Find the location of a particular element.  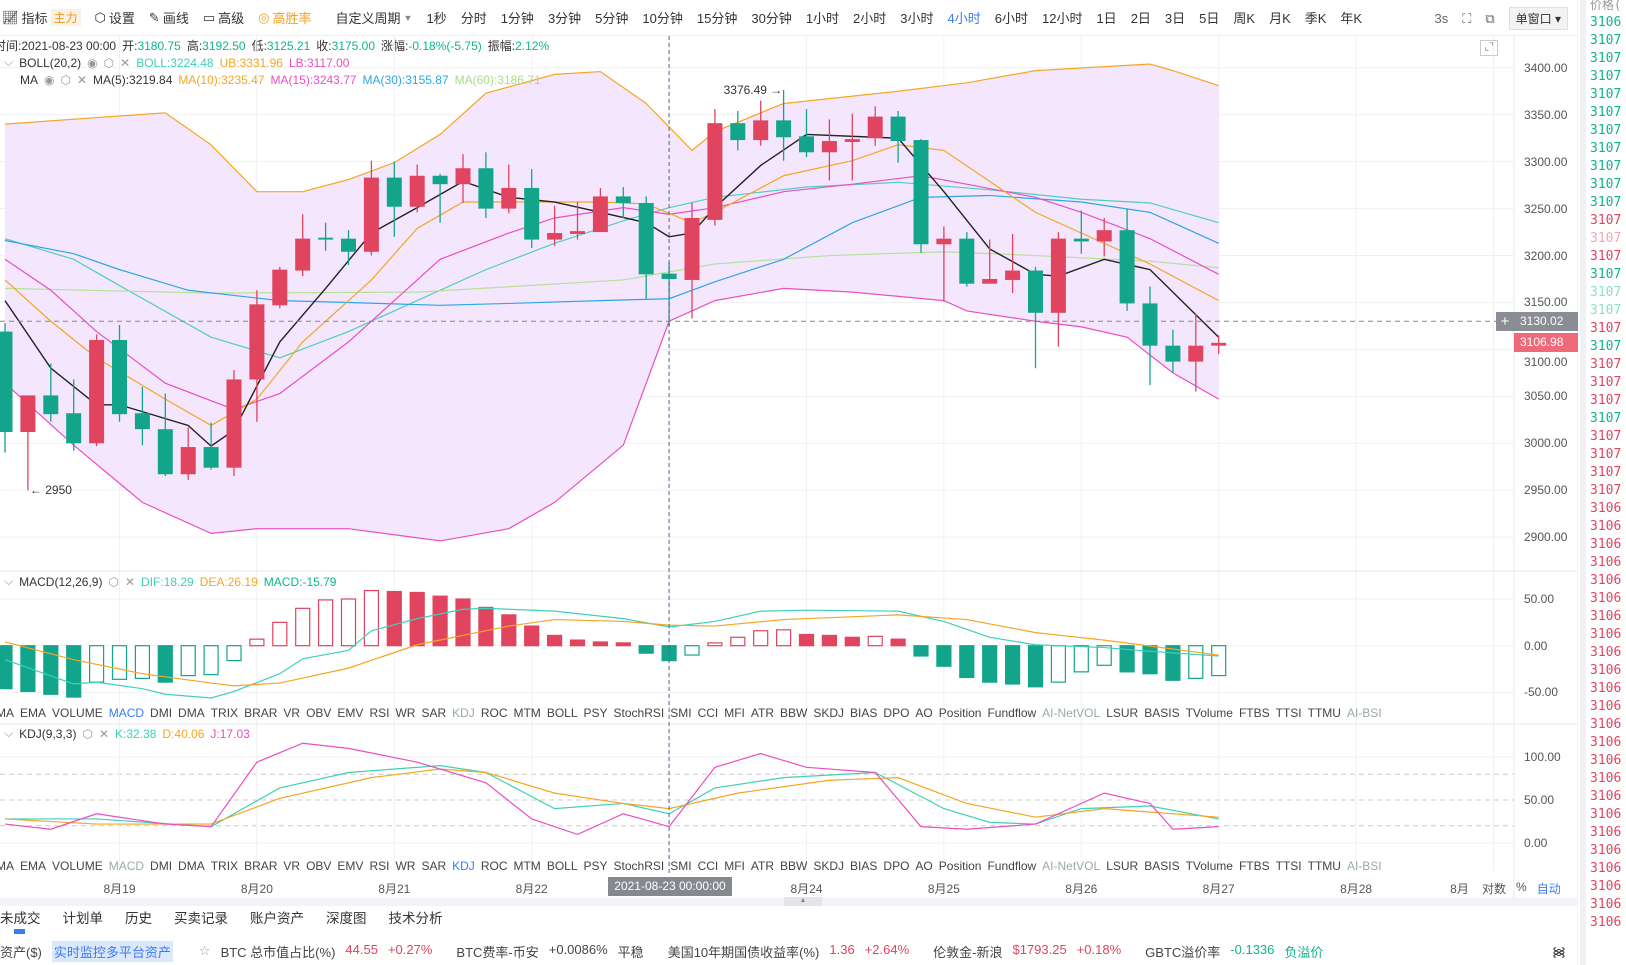

indicator-tab-macd: MACD is located at coordinates (126, 866).